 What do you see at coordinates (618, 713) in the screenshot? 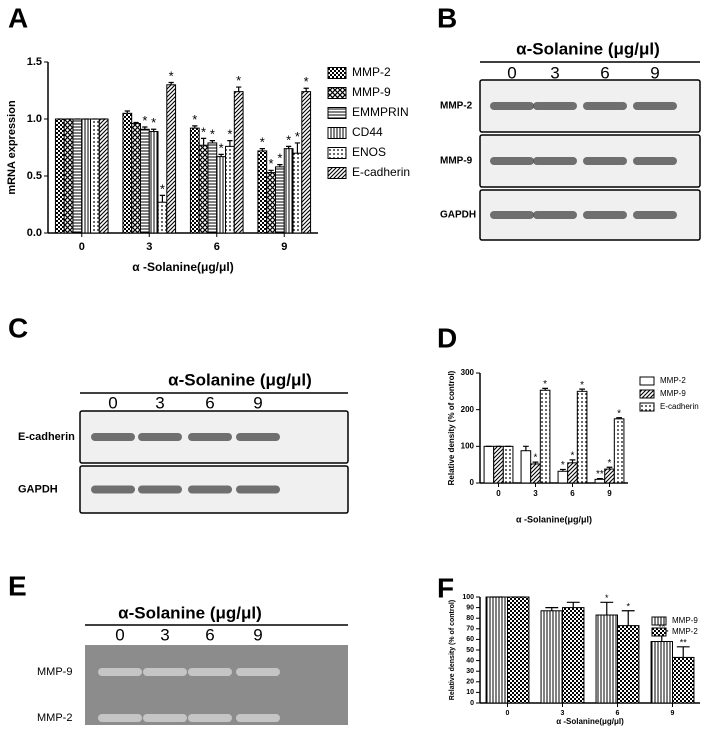
I see `x-tick-label: 6` at bounding box center [618, 713].